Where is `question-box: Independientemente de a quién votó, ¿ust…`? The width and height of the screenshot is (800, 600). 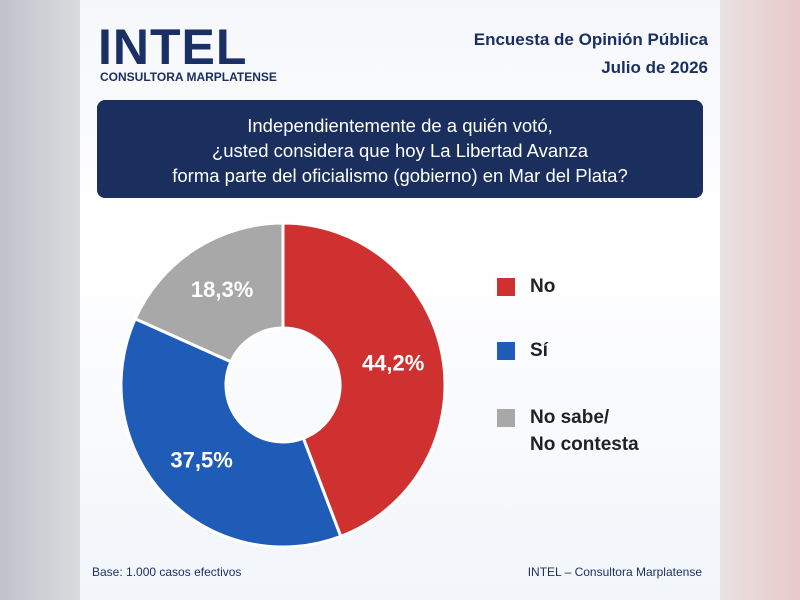 question-box: Independientemente de a quién votó, ¿ust… is located at coordinates (400, 149).